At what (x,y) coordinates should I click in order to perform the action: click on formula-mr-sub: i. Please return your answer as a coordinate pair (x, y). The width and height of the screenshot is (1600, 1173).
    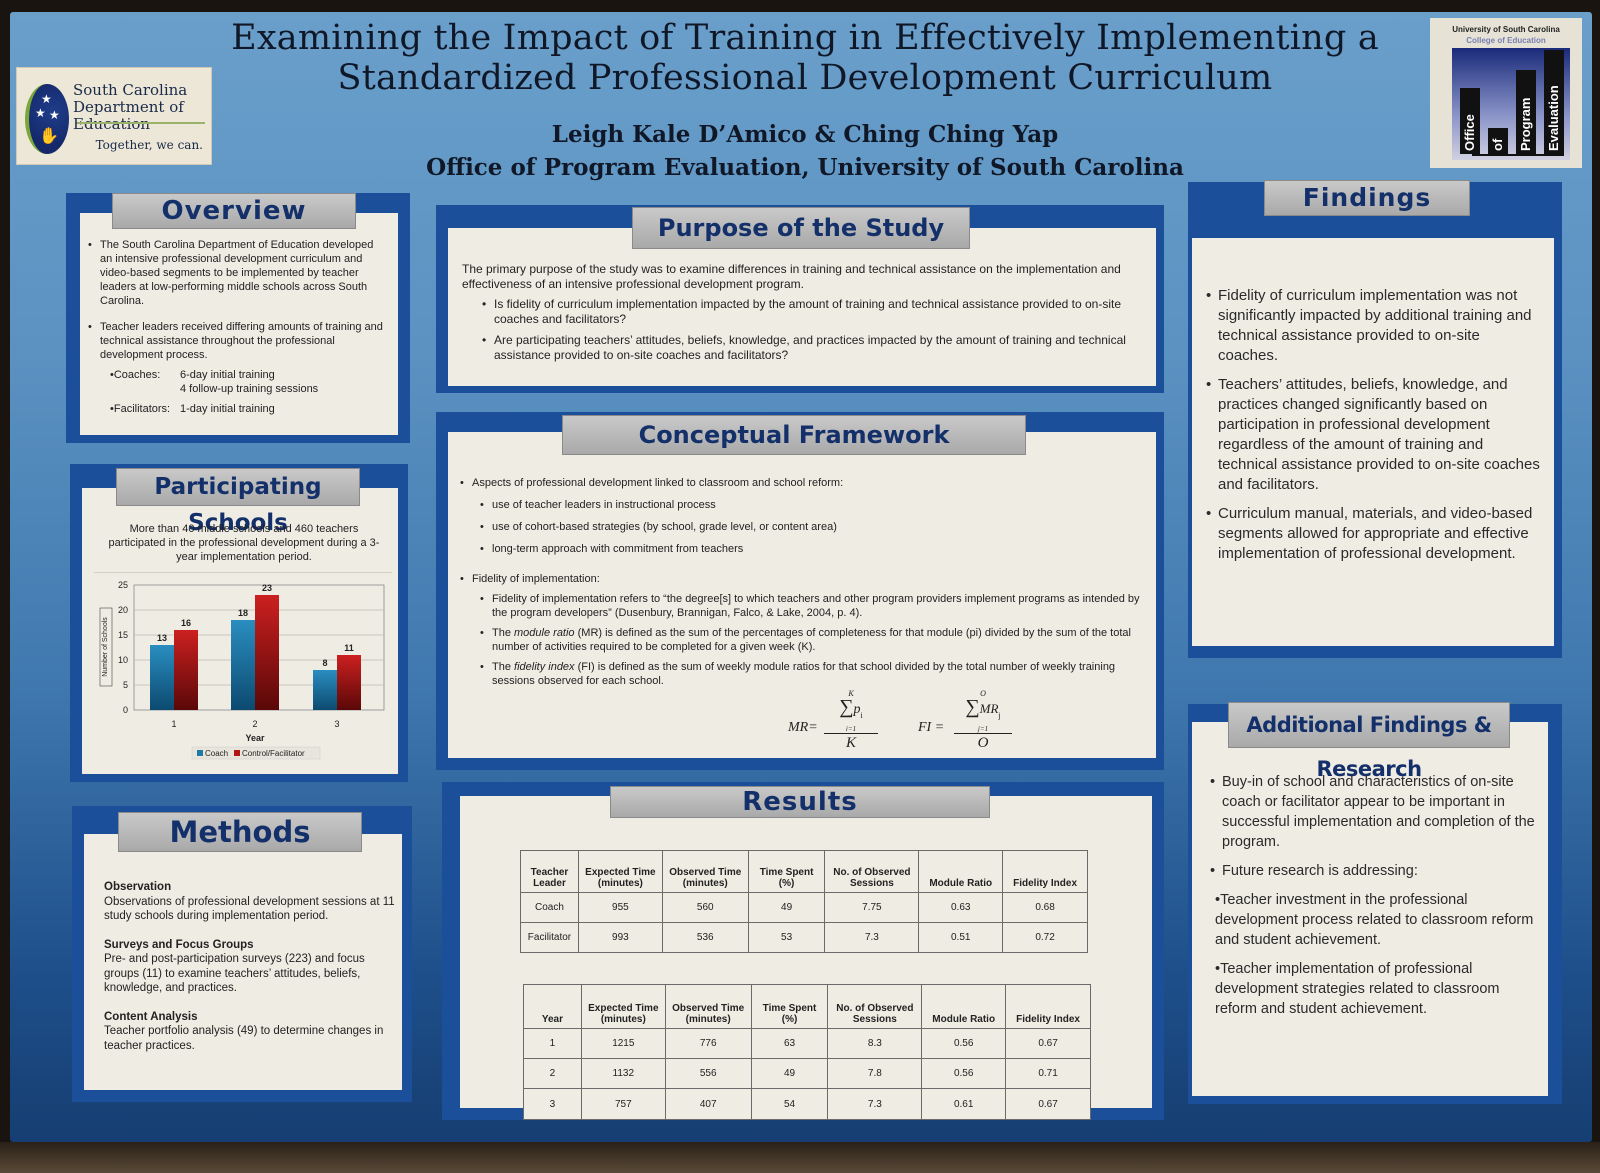
    Looking at the image, I should click on (861, 715).